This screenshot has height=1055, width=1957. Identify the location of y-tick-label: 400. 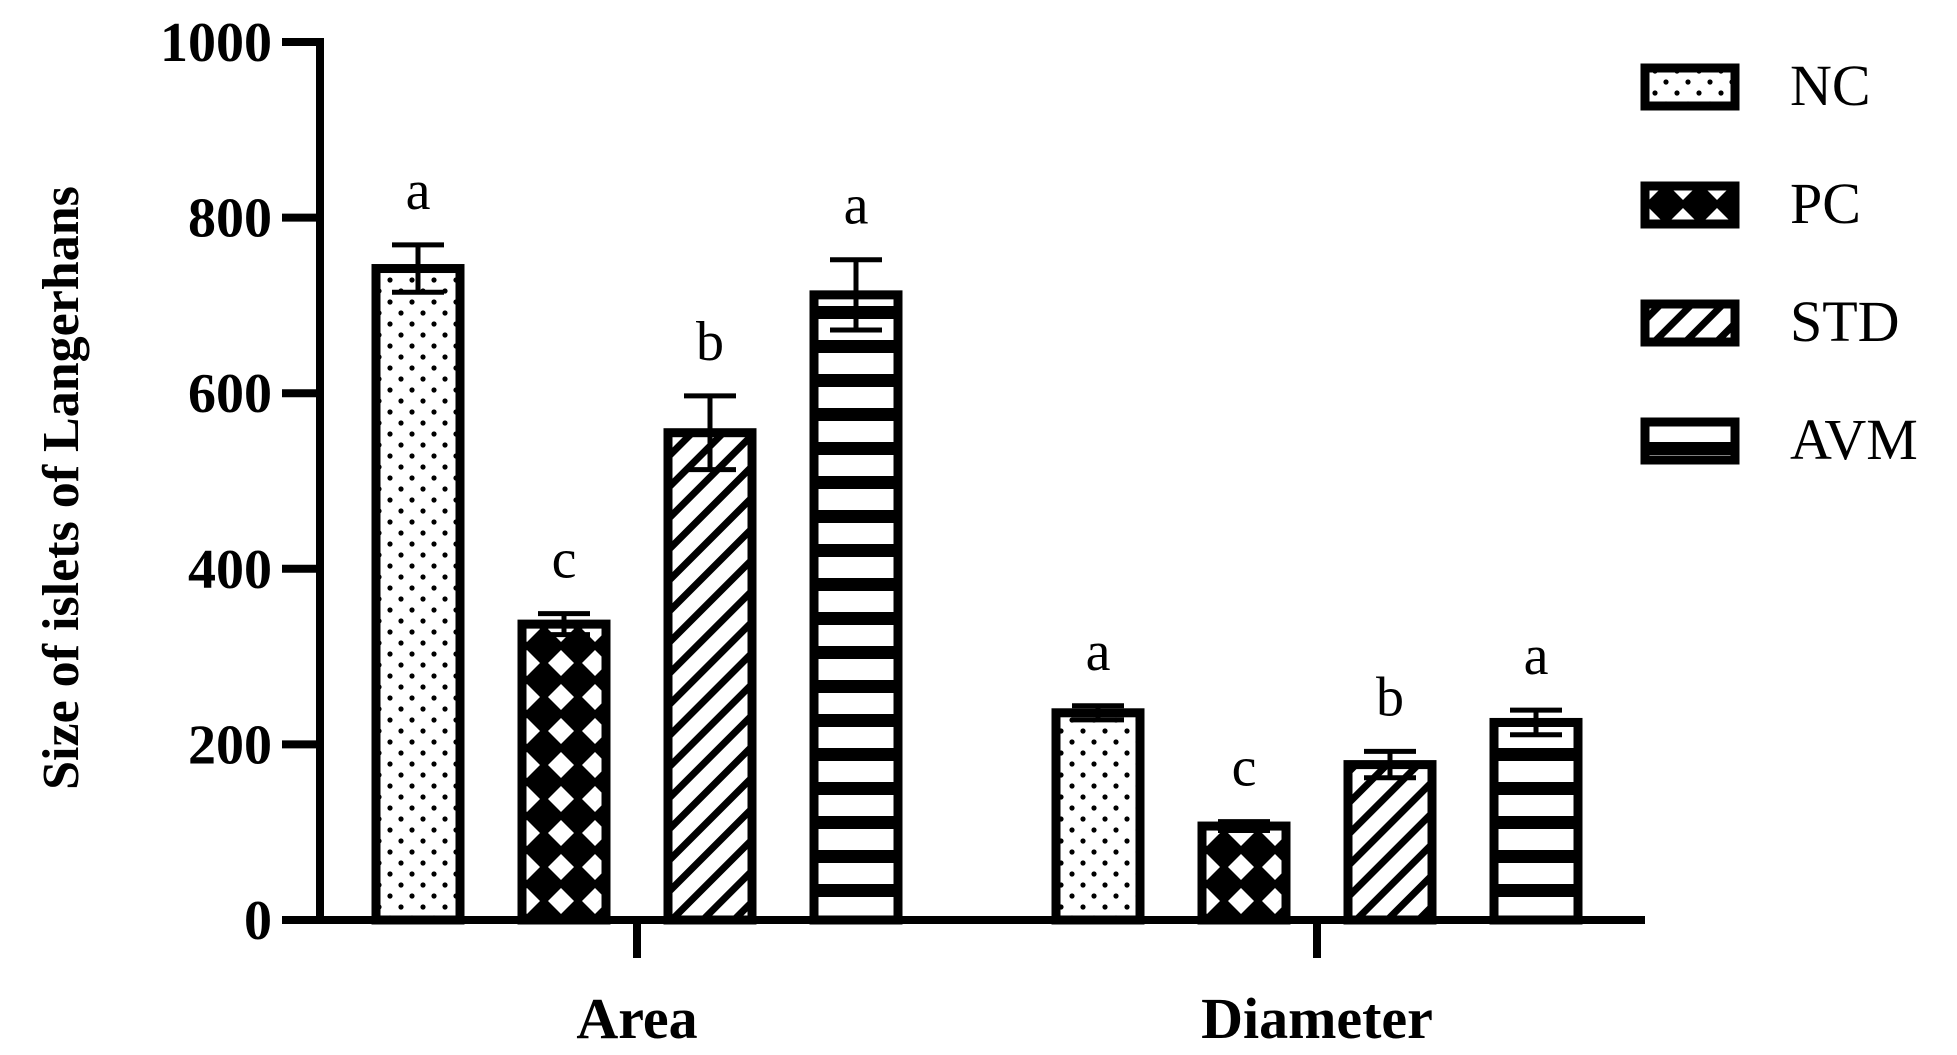
(230, 570).